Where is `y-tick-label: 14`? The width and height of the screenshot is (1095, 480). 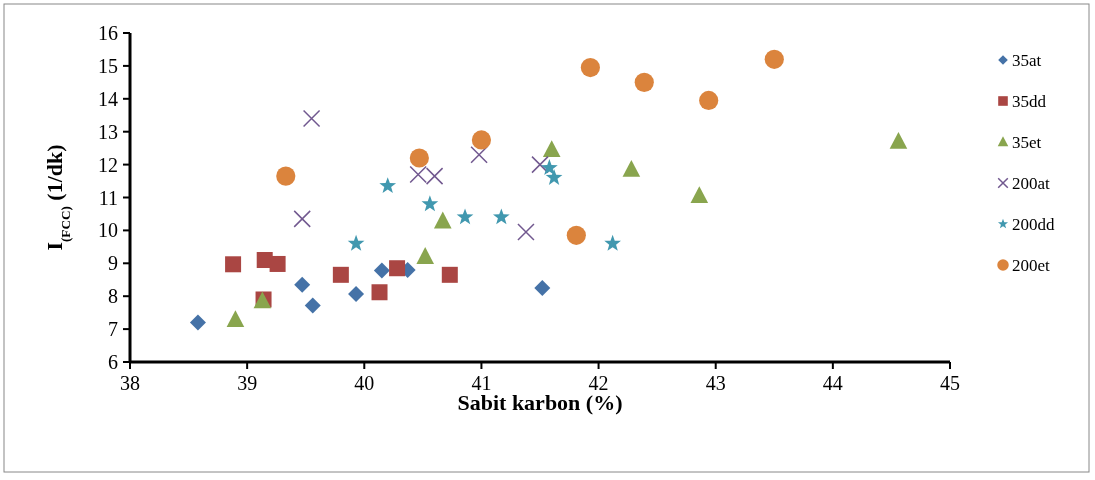 y-tick-label: 14 is located at coordinates (108, 98).